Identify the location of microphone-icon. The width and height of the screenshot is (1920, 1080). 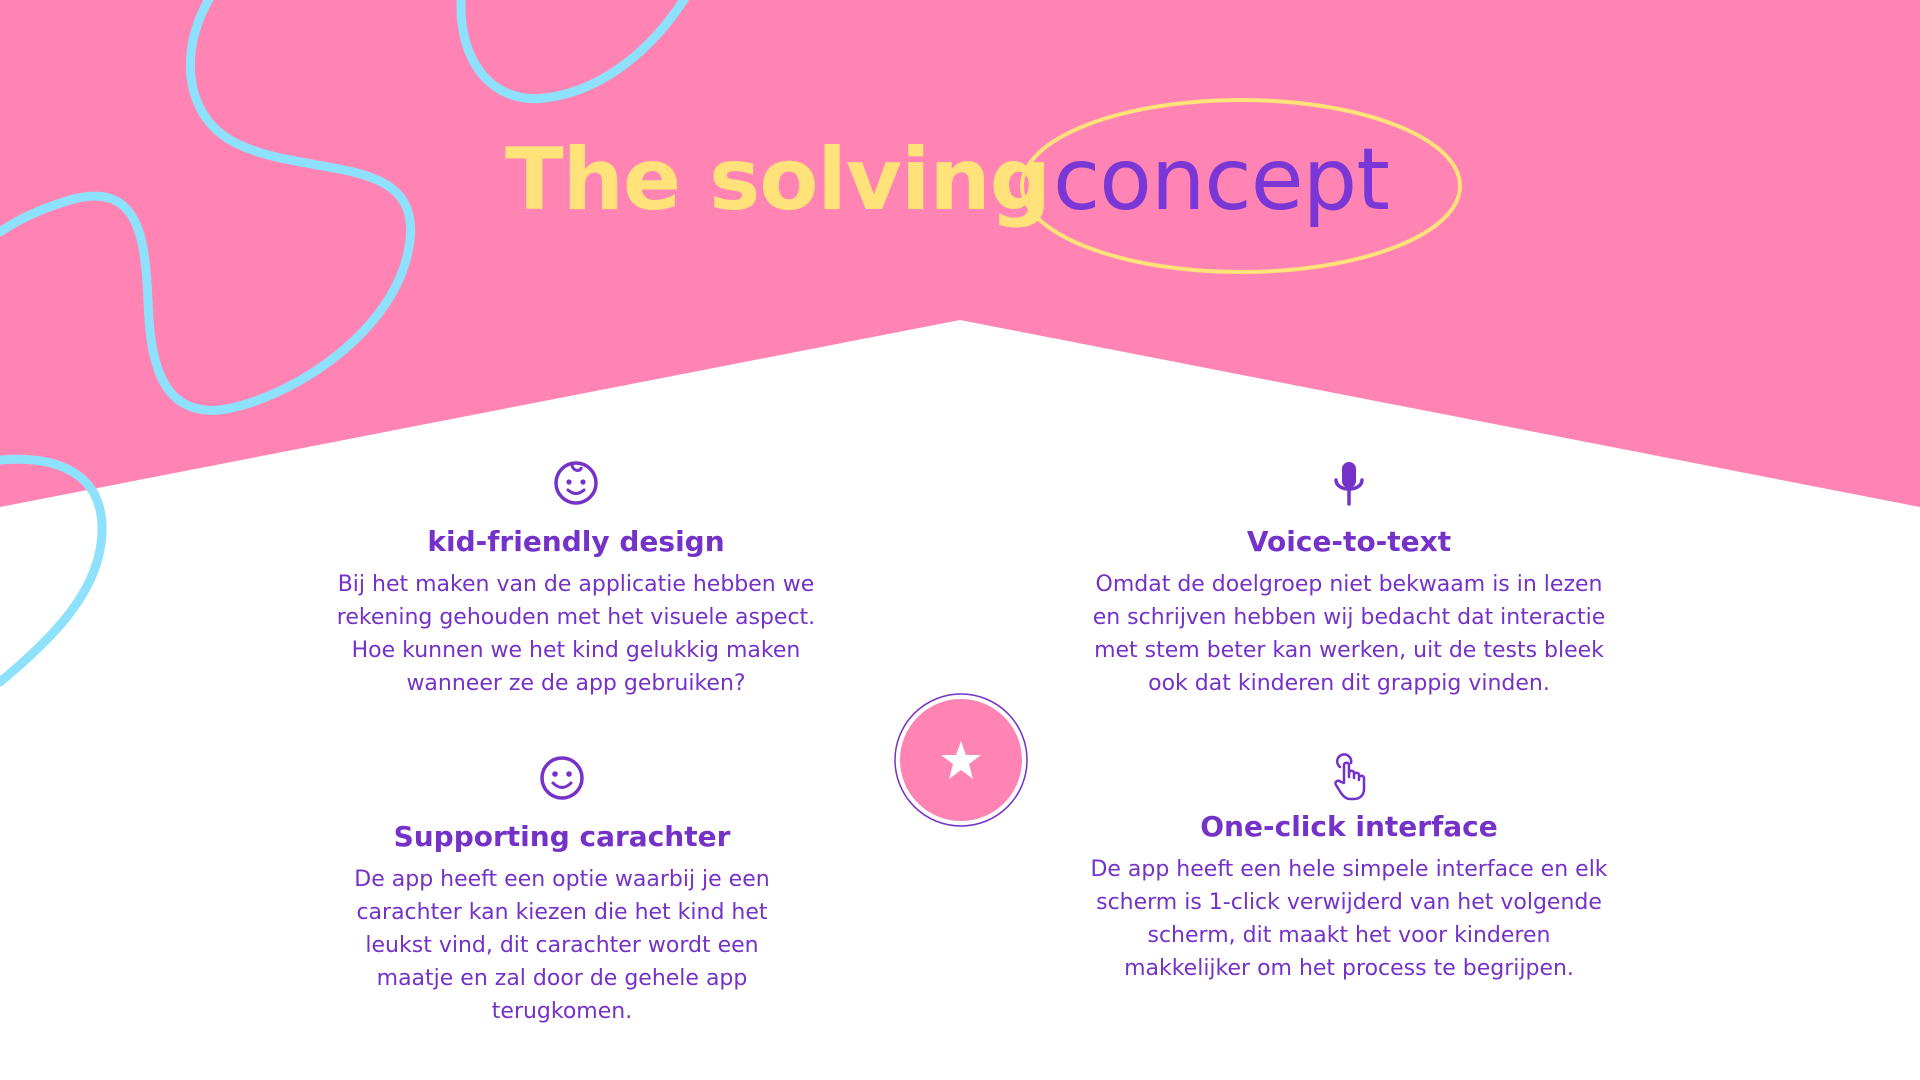
(1349, 484).